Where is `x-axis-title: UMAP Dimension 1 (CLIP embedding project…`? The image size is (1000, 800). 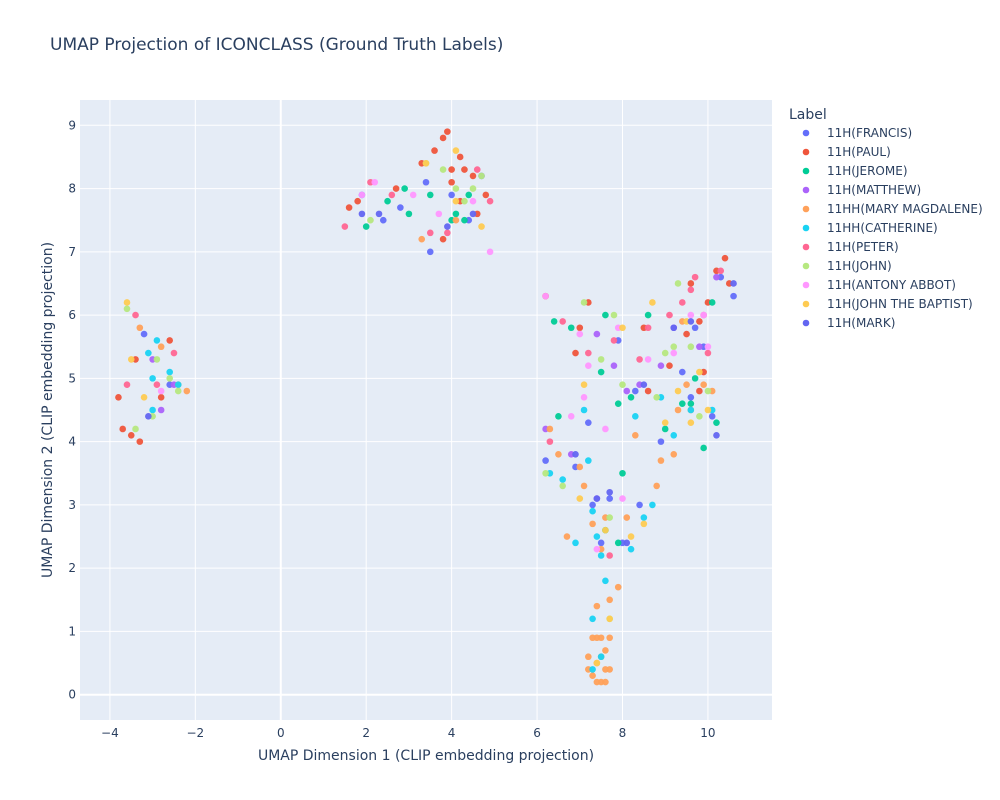
x-axis-title: UMAP Dimension 1 (CLIP embedding project… is located at coordinates (426, 756).